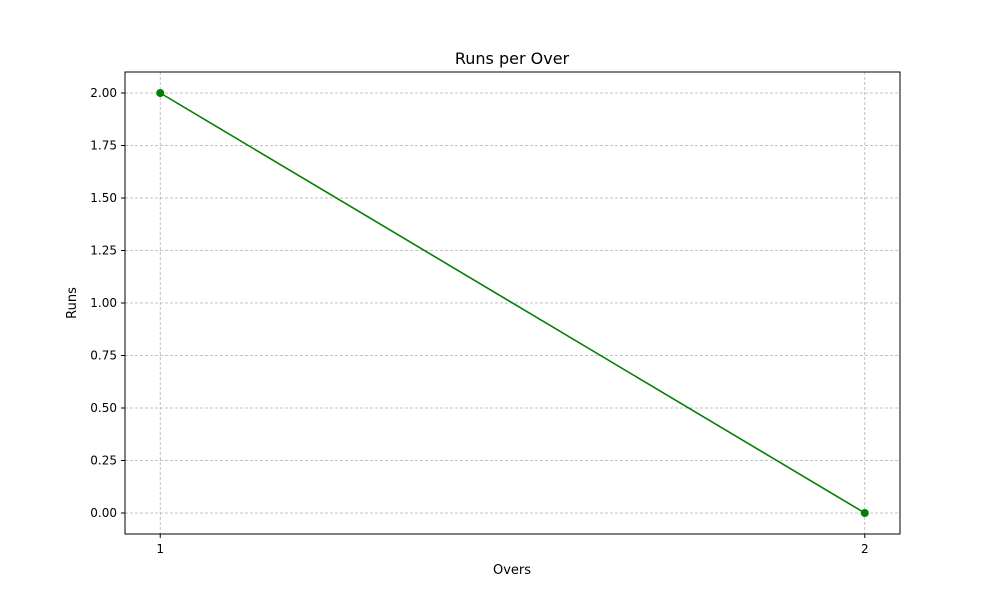 The width and height of the screenshot is (1000, 600). I want to click on y-tick-label: 1.00, so click(103, 303).